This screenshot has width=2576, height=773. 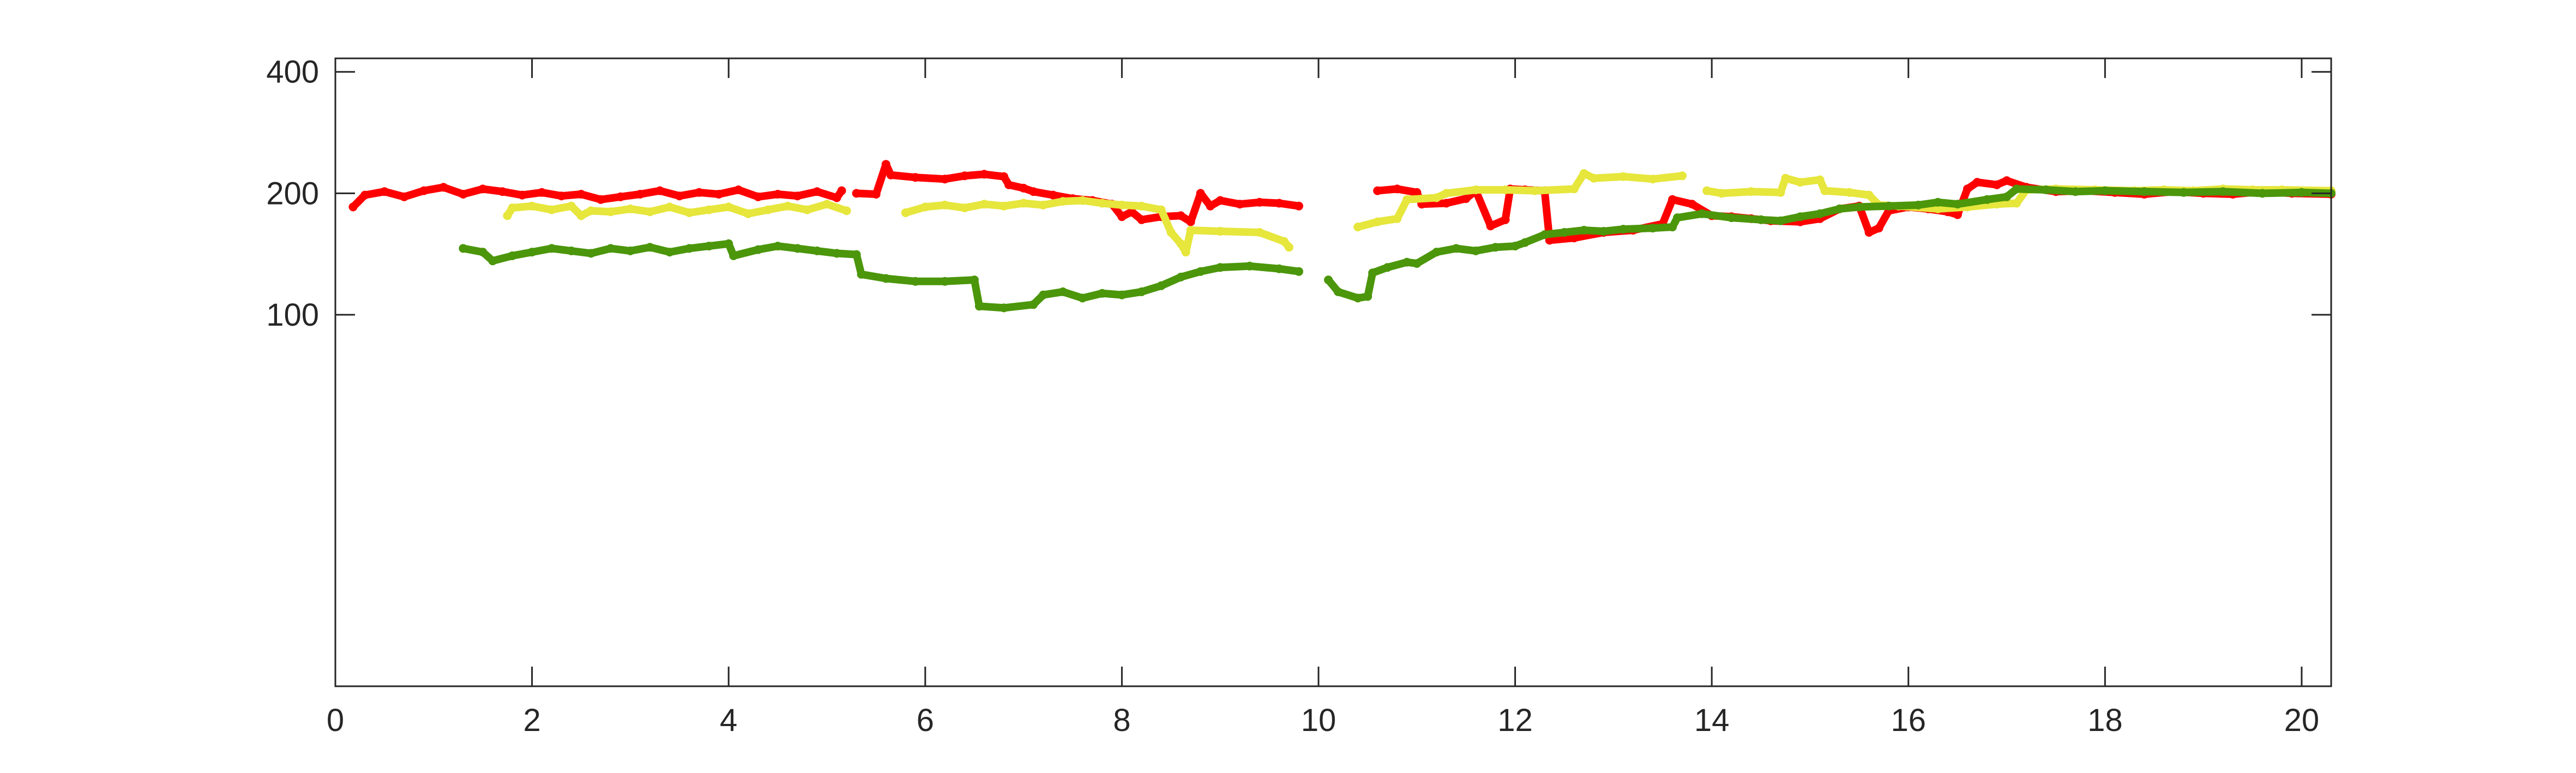 What do you see at coordinates (2302, 720) in the screenshot?
I see `x-tick-label: 20` at bounding box center [2302, 720].